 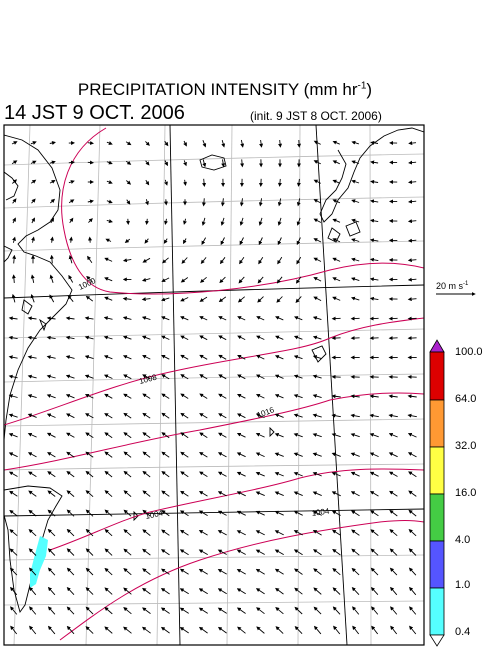 I want to click on colorbar-segment, so click(x=437, y=470).